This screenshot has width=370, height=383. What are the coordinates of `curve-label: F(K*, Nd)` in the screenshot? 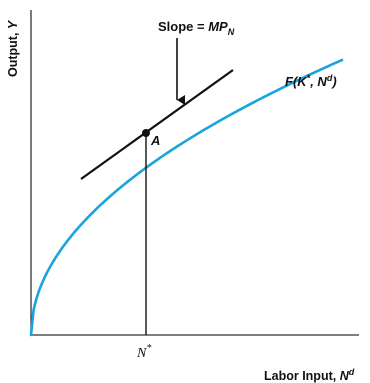 It's located at (311, 81).